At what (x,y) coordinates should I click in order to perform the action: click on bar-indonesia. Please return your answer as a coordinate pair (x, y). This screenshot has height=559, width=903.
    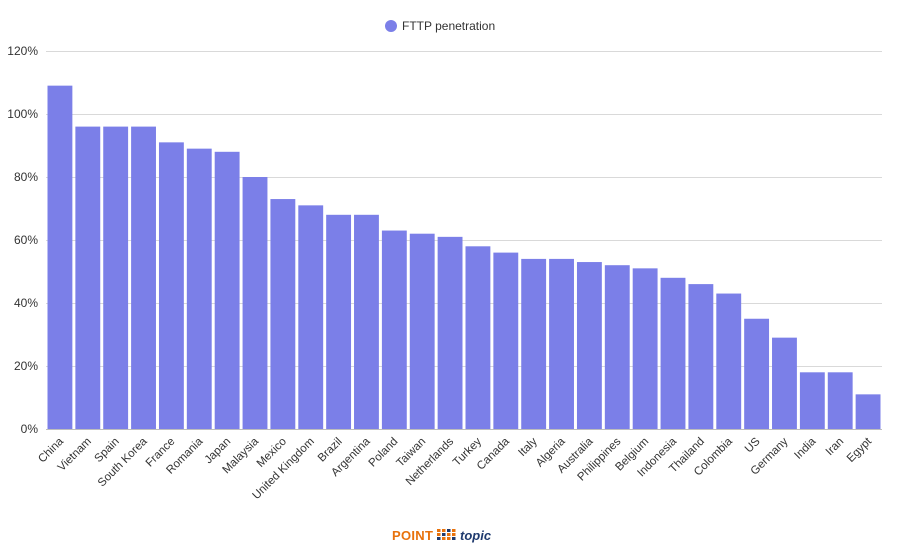
    Looking at the image, I should click on (673, 353).